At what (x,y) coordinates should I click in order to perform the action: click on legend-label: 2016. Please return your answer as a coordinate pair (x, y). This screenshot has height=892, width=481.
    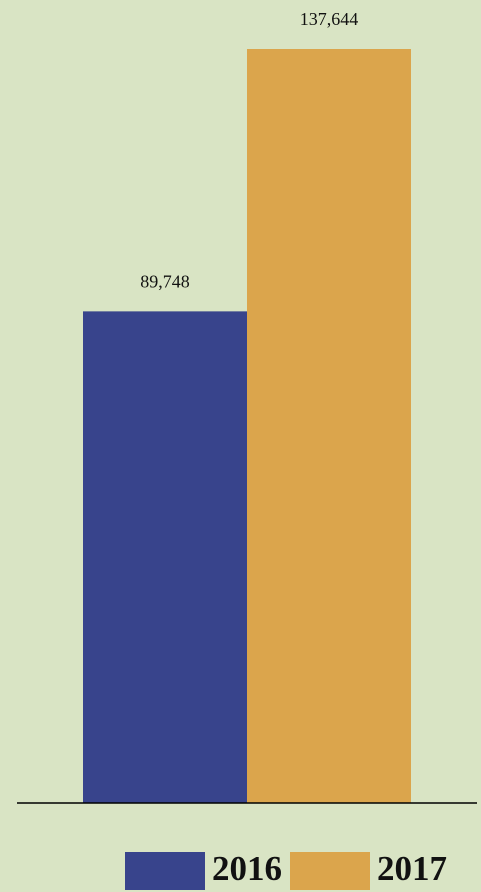
    Looking at the image, I should click on (247, 868).